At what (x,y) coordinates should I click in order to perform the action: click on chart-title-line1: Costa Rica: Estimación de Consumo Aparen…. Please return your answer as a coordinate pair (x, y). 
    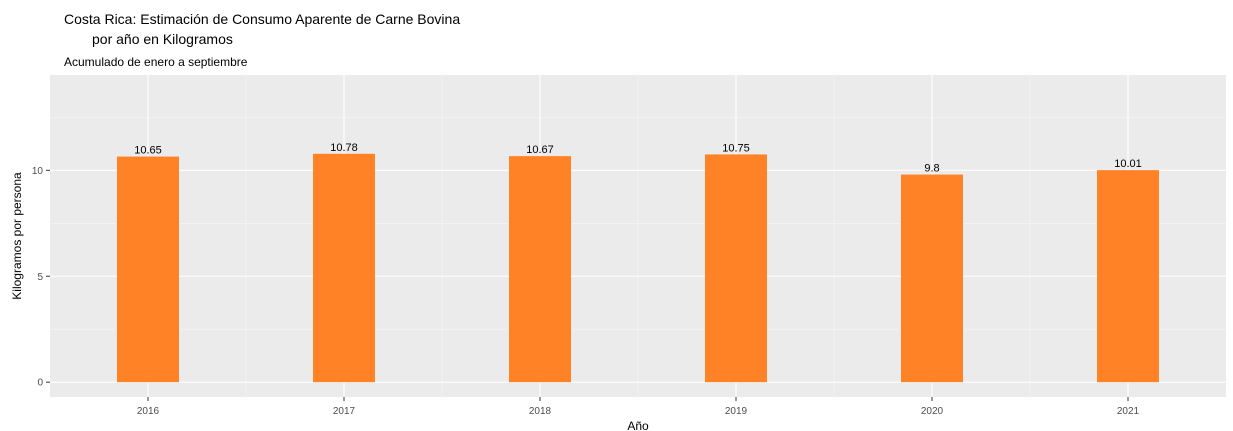
    Looking at the image, I should click on (262, 19).